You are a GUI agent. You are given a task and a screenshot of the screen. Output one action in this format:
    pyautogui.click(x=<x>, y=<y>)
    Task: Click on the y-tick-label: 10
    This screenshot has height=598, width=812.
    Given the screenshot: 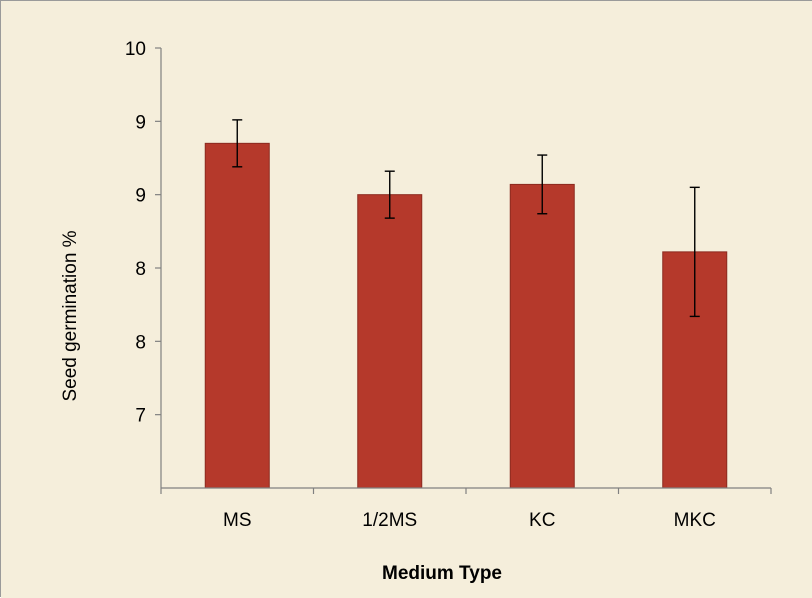 What is the action you would take?
    pyautogui.click(x=135, y=49)
    